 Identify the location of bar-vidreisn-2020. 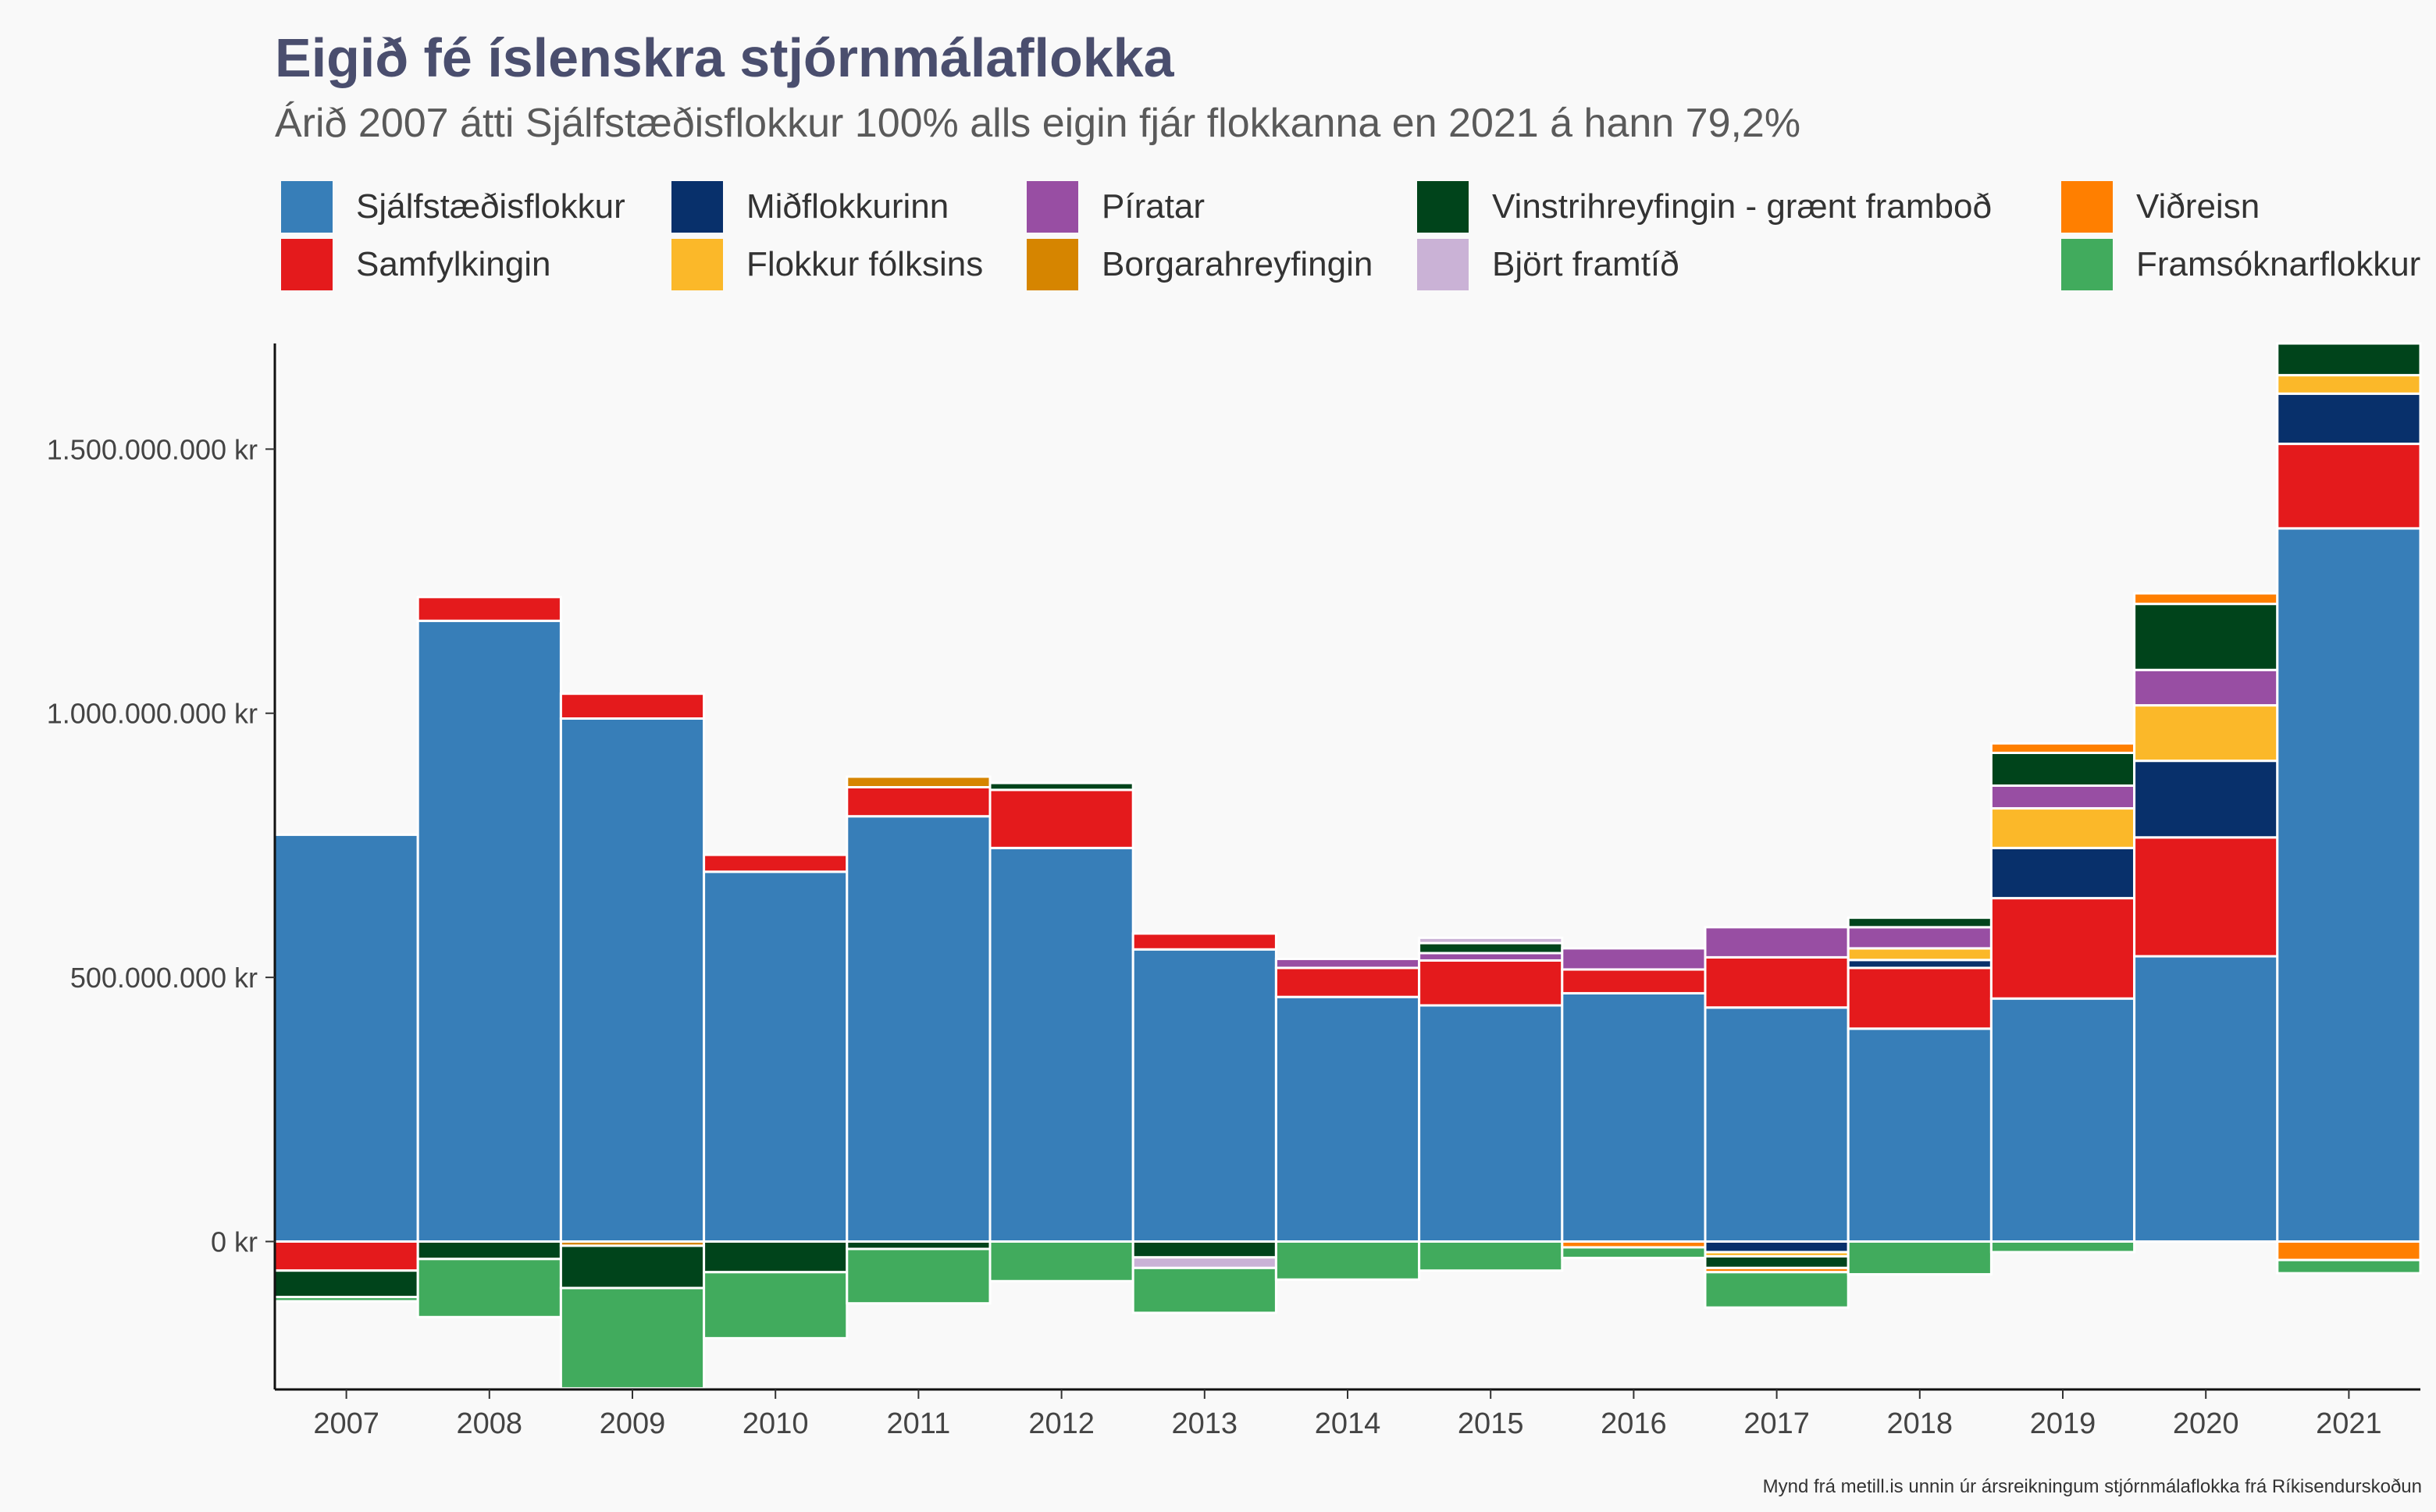
(2206, 599).